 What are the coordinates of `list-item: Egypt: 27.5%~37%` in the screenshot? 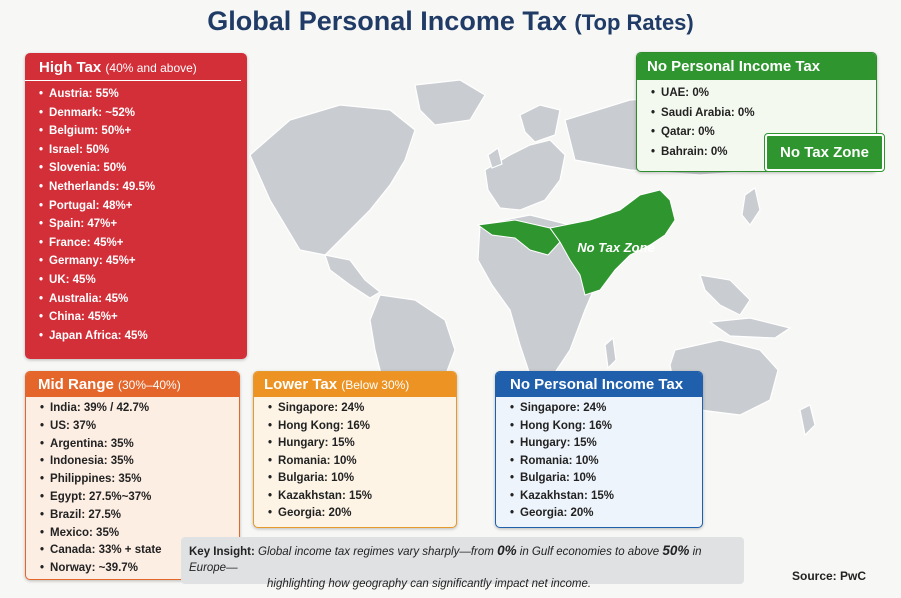 It's located at (139, 498).